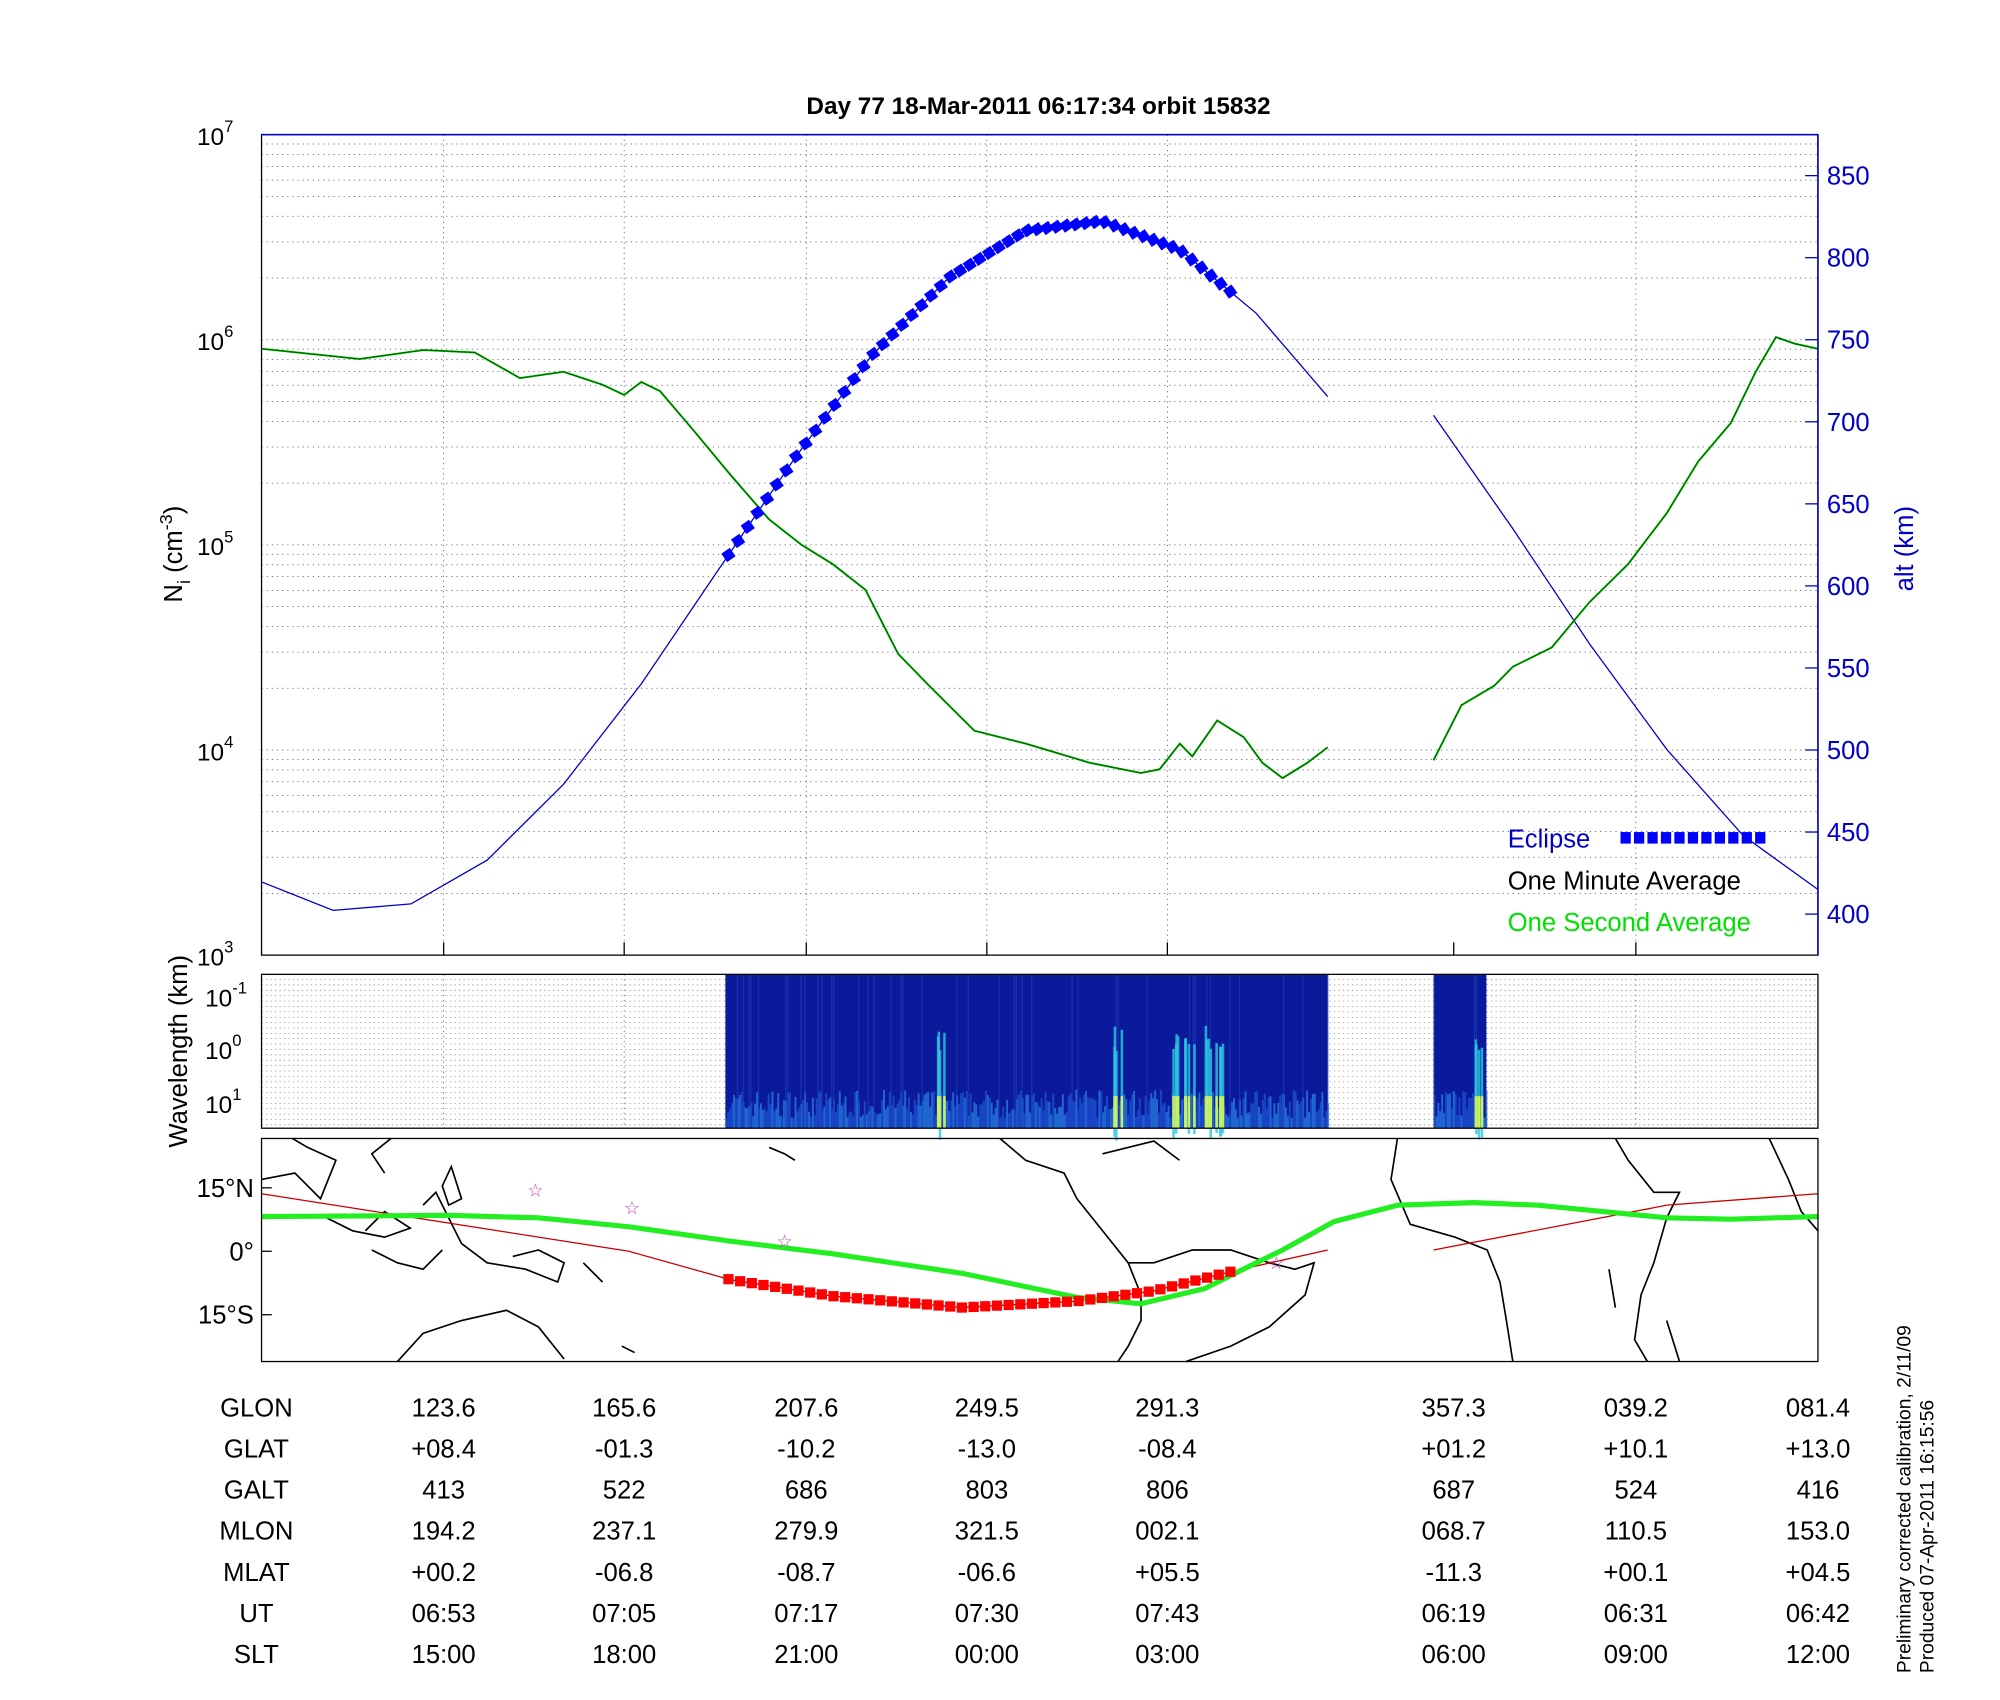 Image resolution: width=2000 pixels, height=1700 pixels. What do you see at coordinates (1040, 1253) in the screenshot?
I see `magnetic-equator-line` at bounding box center [1040, 1253].